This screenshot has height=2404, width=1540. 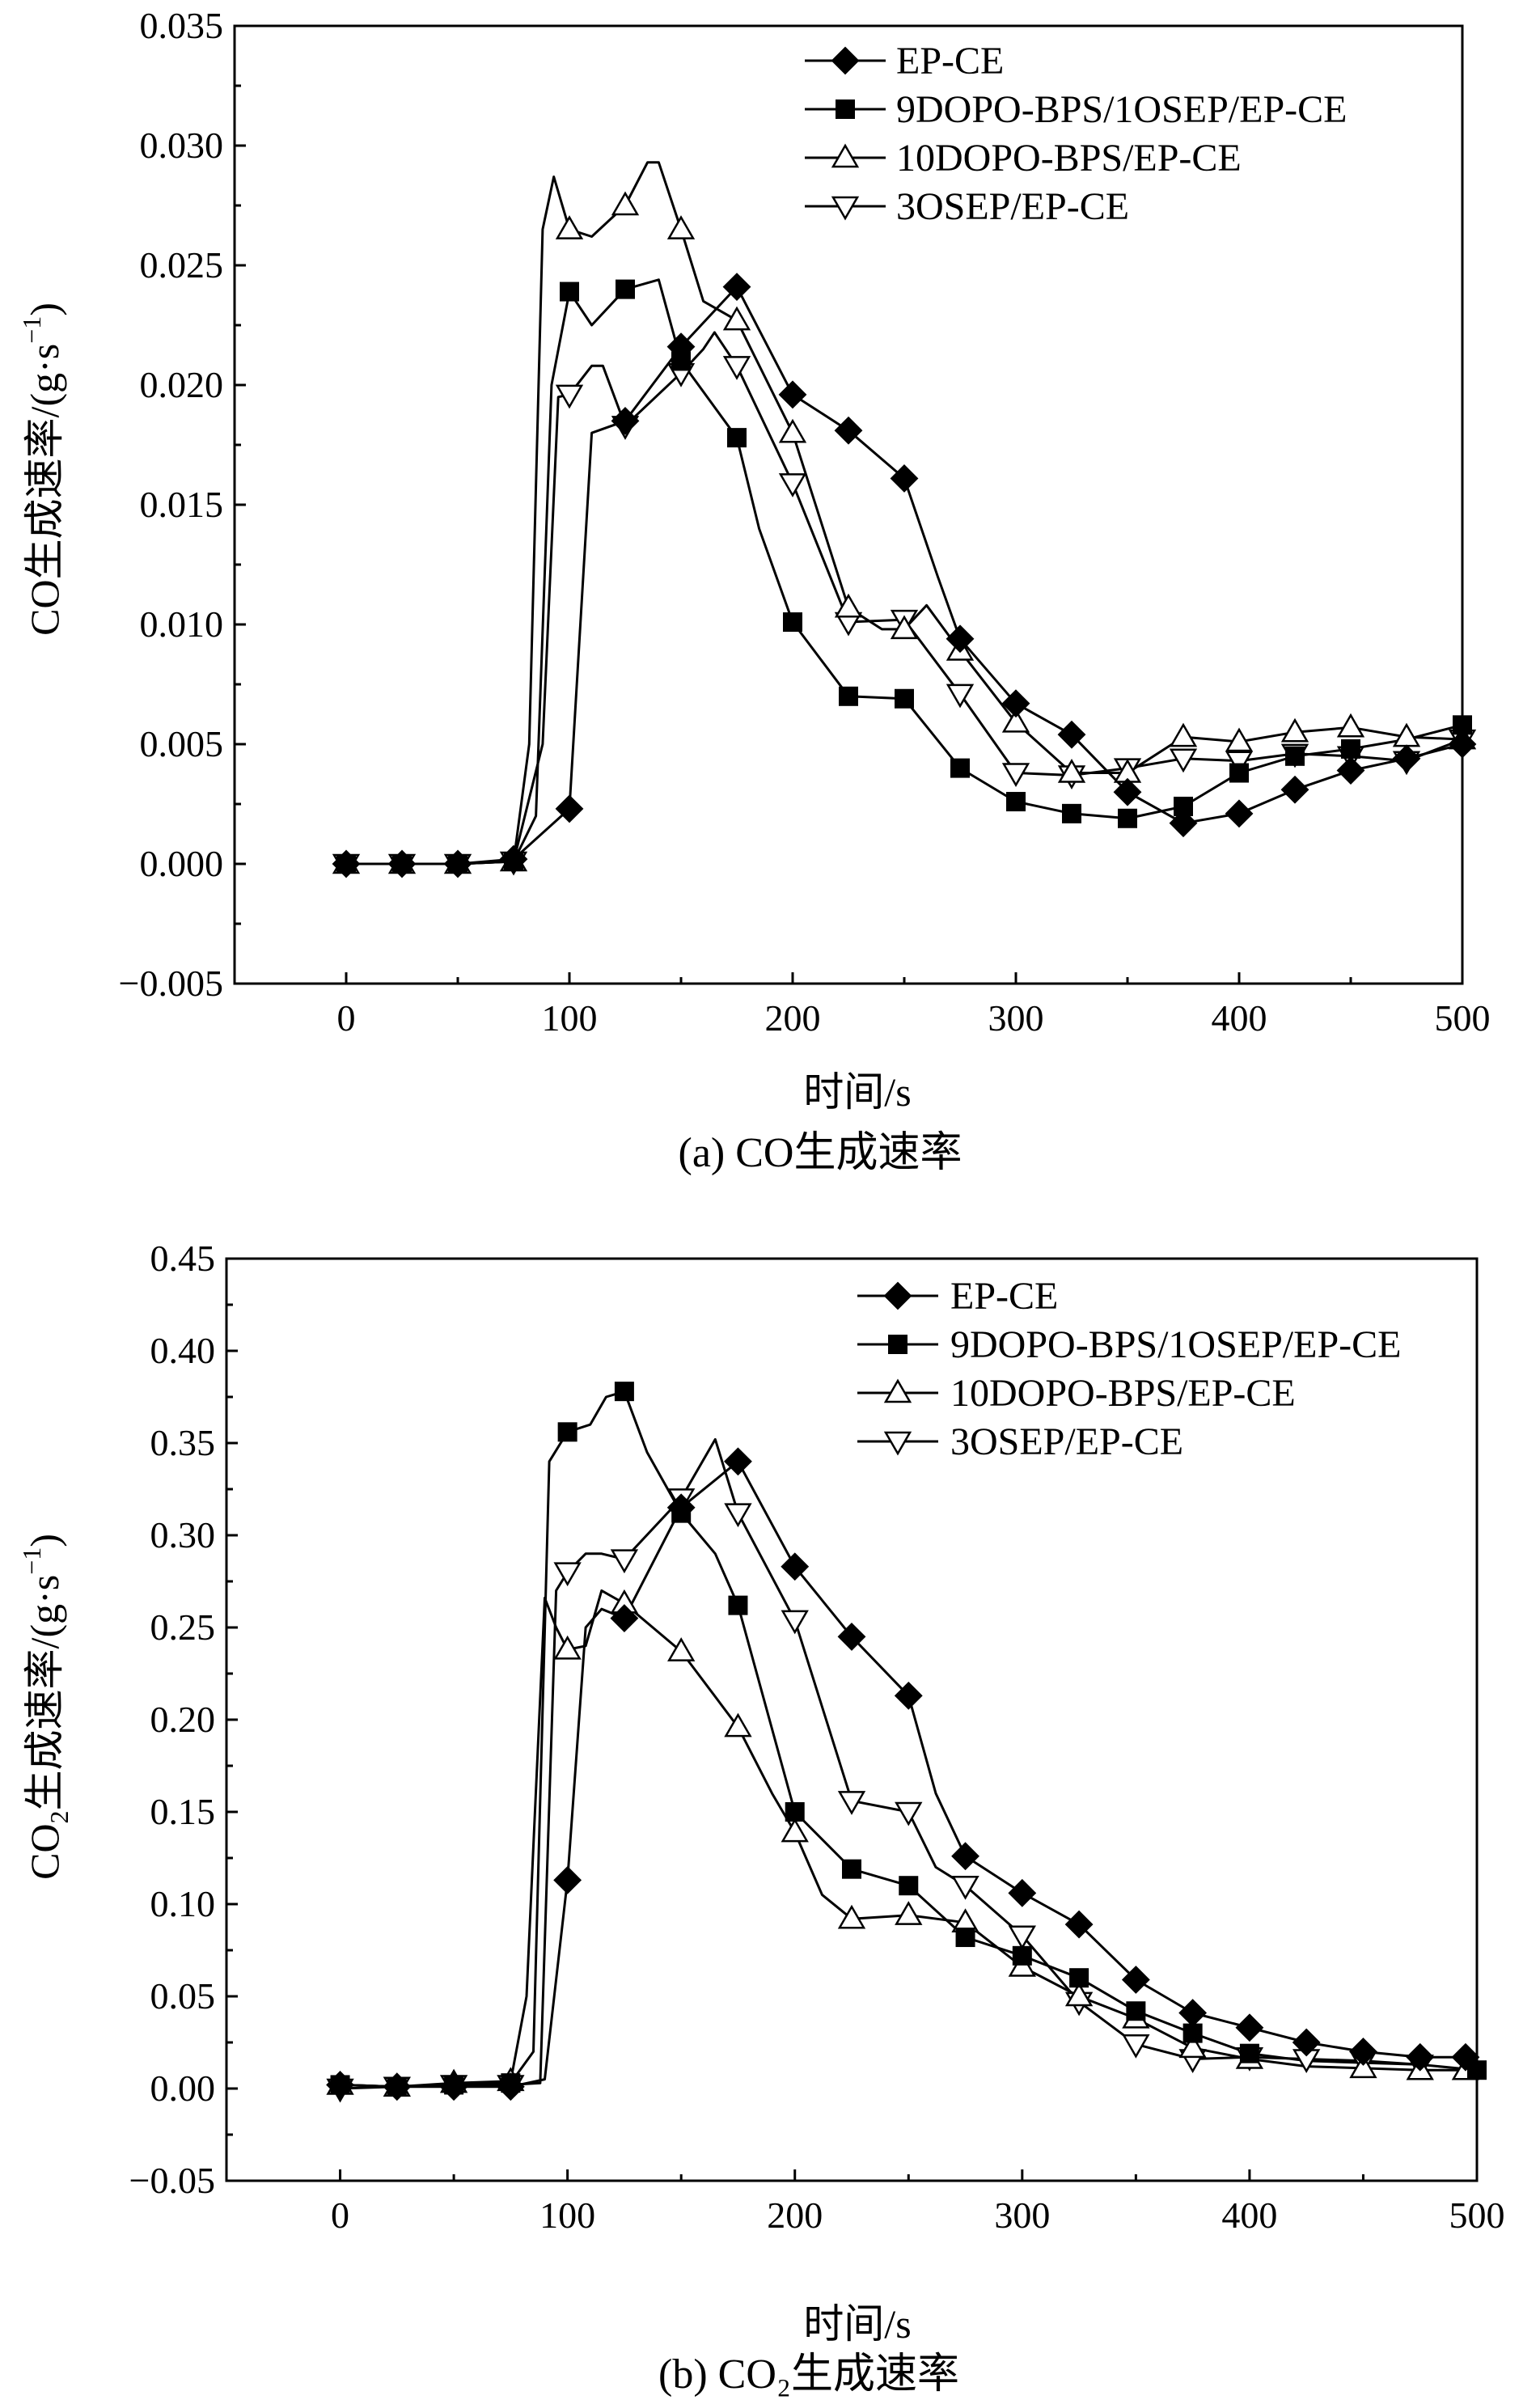 What do you see at coordinates (1123, 1393) in the screenshot?
I see `co2-legend-label: 10DOPO-BPS/EP-CE` at bounding box center [1123, 1393].